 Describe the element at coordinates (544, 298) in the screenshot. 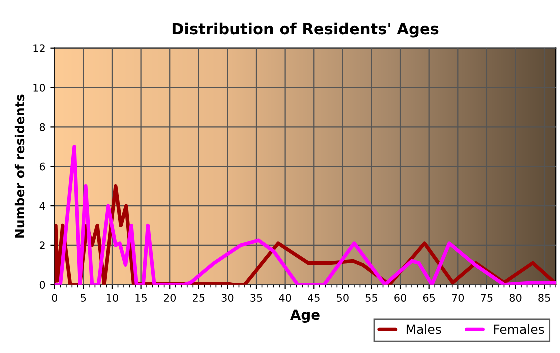

I see `x-tick-label: 85` at that location.